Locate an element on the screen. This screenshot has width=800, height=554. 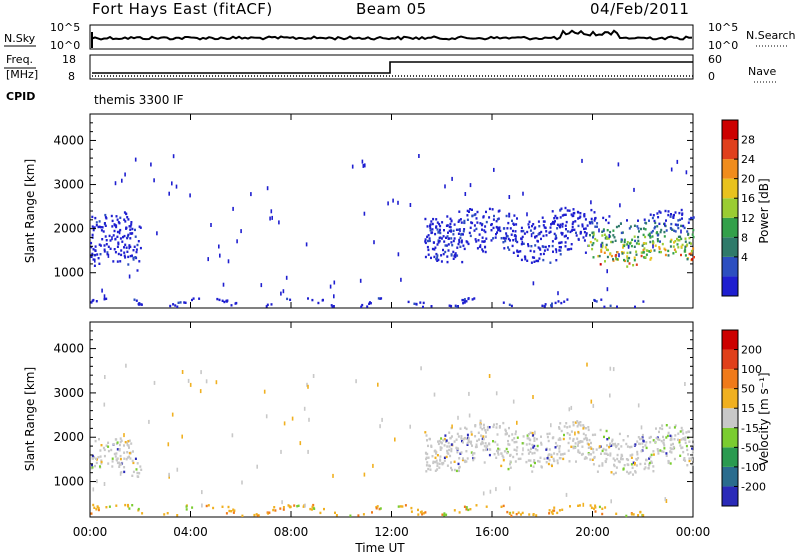
xtick-label: 00:00 is located at coordinates (693, 532).